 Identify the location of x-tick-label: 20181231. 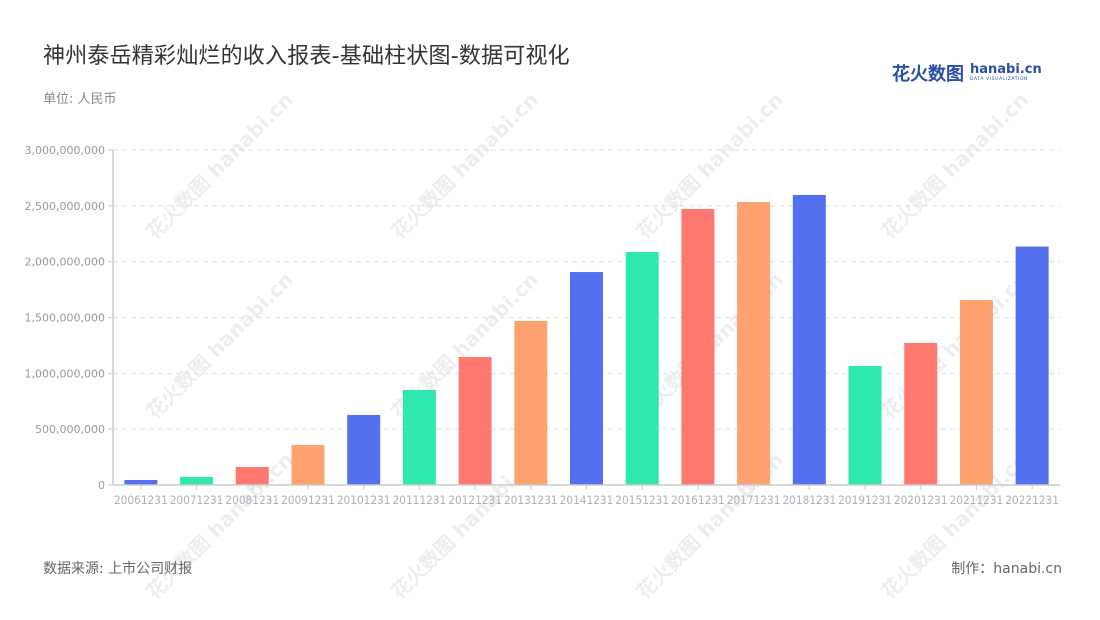
(809, 500).